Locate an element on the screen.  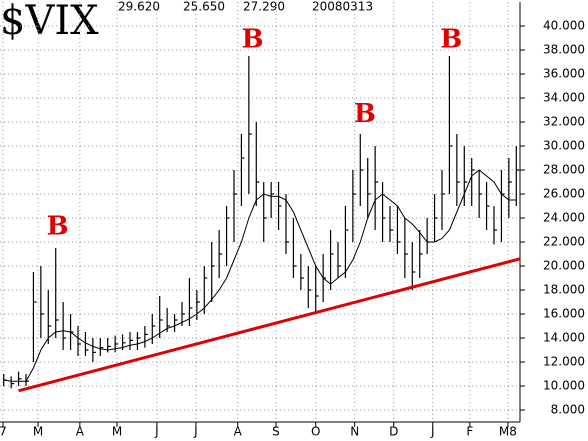
y-tick-label: 24.000 is located at coordinates (564, 218).